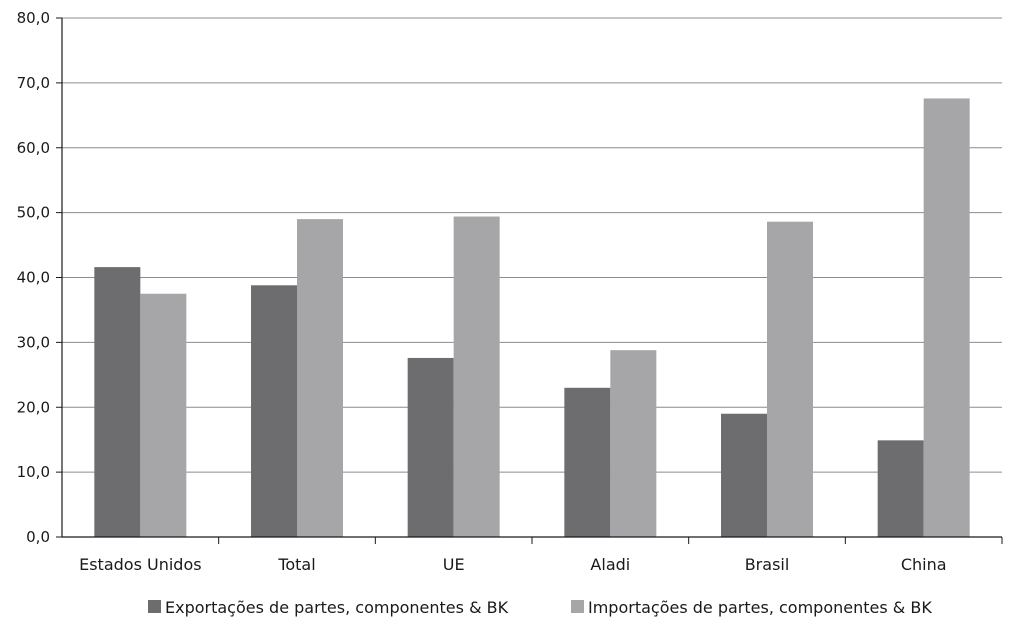 Image resolution: width=1017 pixels, height=630 pixels. Describe the element at coordinates (33, 342) in the screenshot. I see `y-tick-label: 30,0` at that location.